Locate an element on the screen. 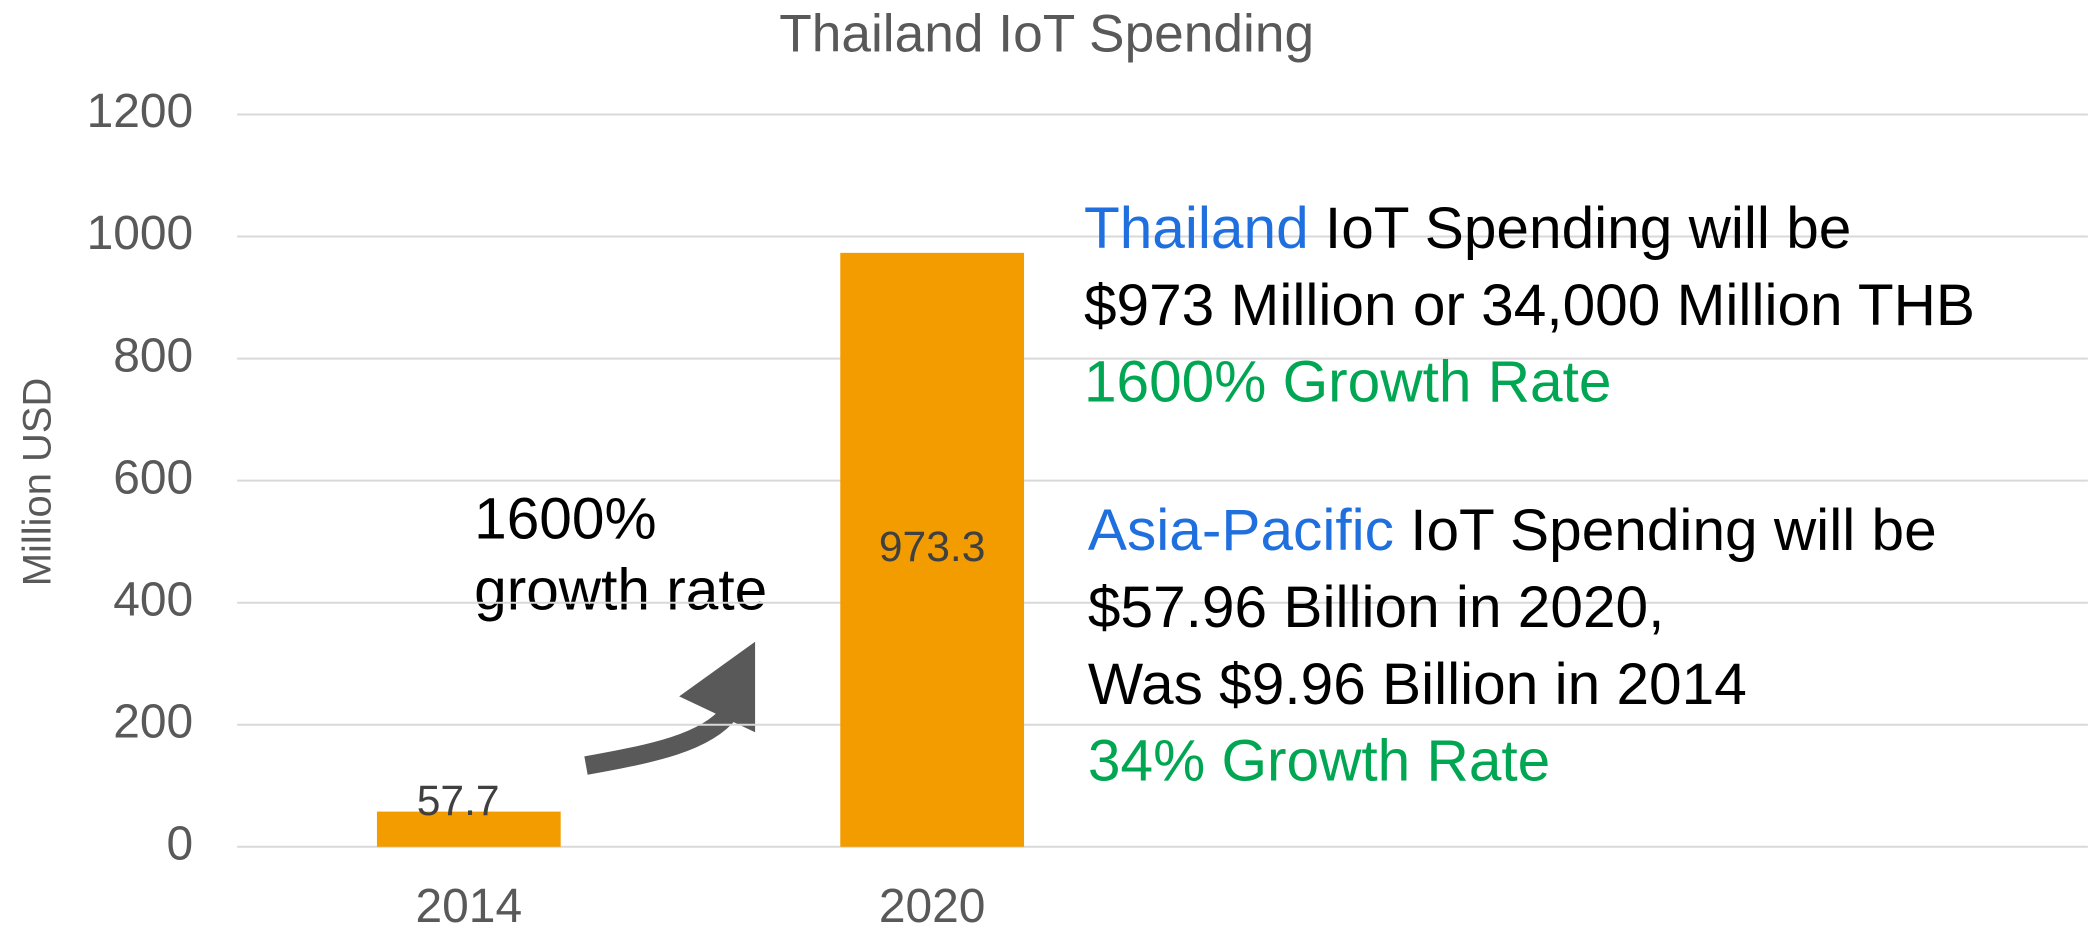  arrow-shaft is located at coordinates (661, 740).